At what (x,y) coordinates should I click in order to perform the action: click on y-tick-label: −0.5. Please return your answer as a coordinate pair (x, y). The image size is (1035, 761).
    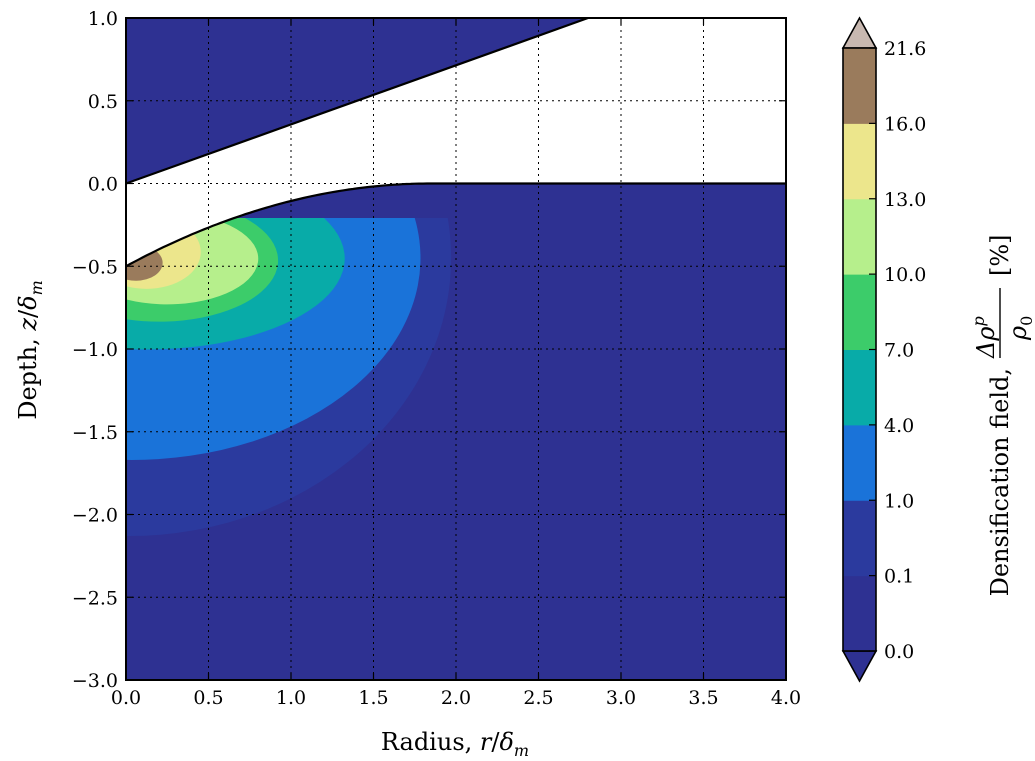
    Looking at the image, I should click on (95, 267).